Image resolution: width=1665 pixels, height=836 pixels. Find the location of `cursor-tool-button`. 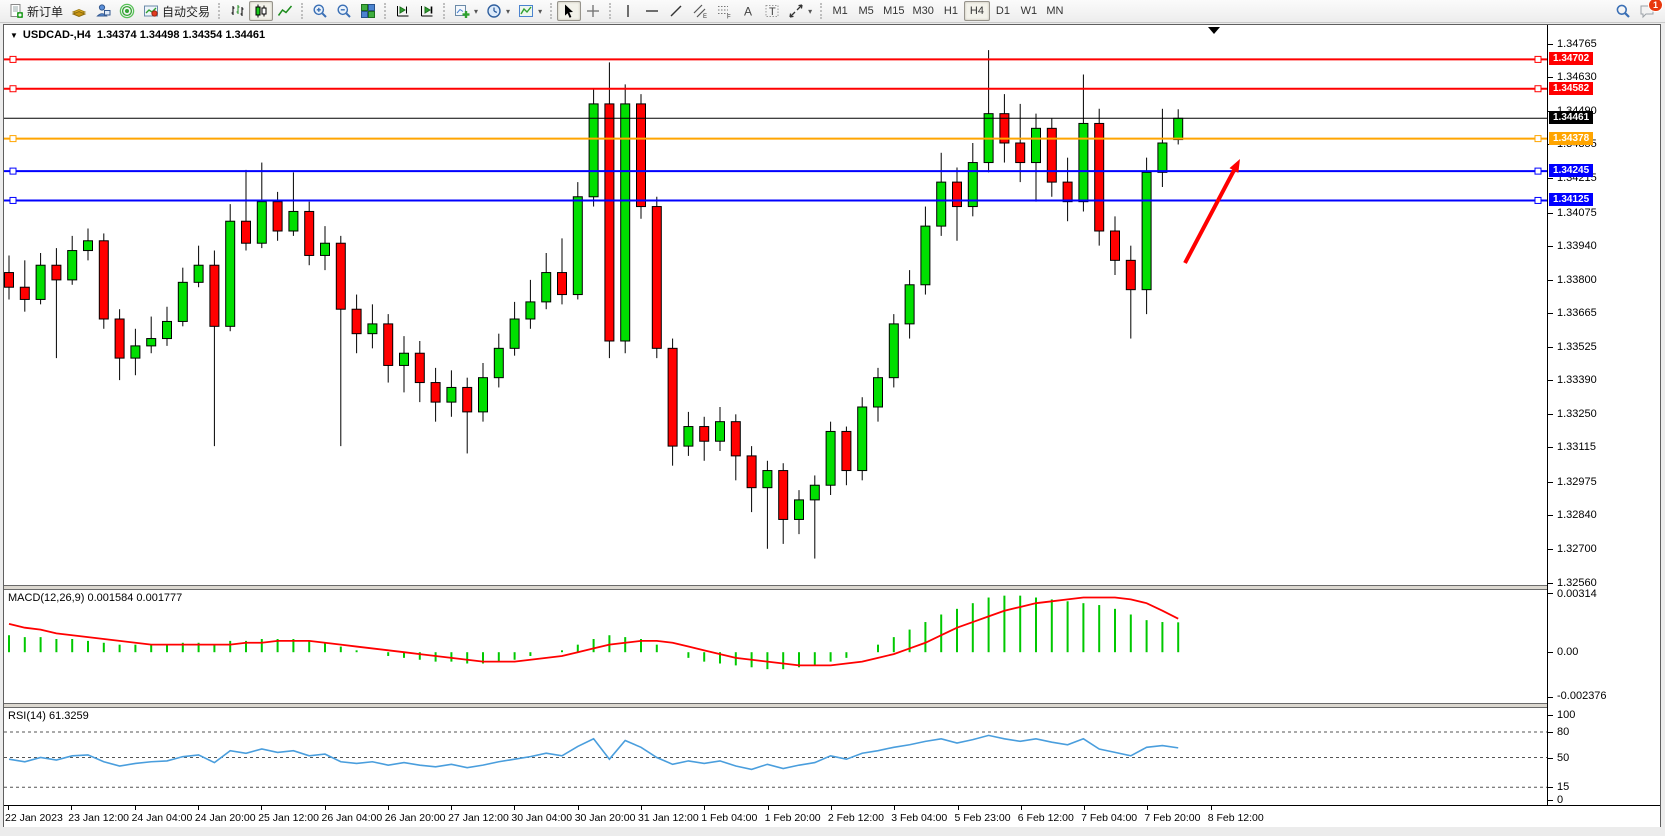

cursor-tool-button is located at coordinates (569, 11).